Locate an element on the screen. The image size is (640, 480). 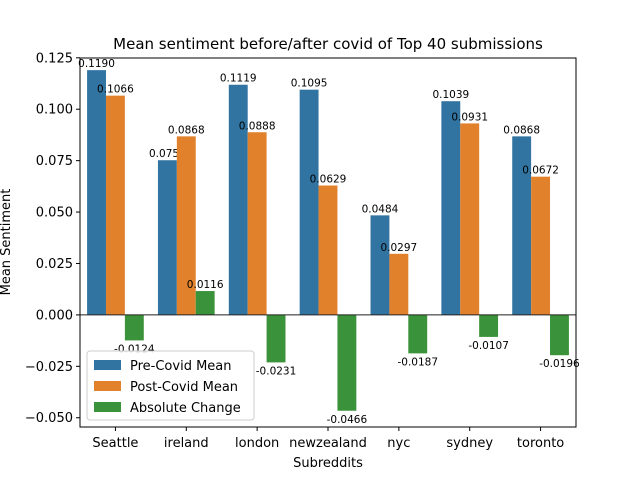
y-tick-label: 0.025 is located at coordinates (54, 264).